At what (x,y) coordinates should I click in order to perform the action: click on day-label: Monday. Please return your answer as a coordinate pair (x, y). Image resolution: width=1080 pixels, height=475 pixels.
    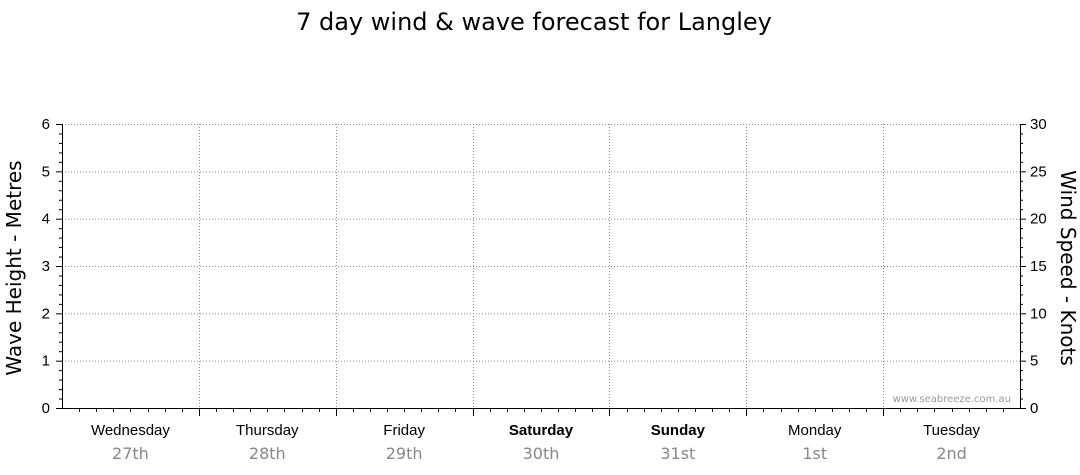
    Looking at the image, I should click on (815, 430).